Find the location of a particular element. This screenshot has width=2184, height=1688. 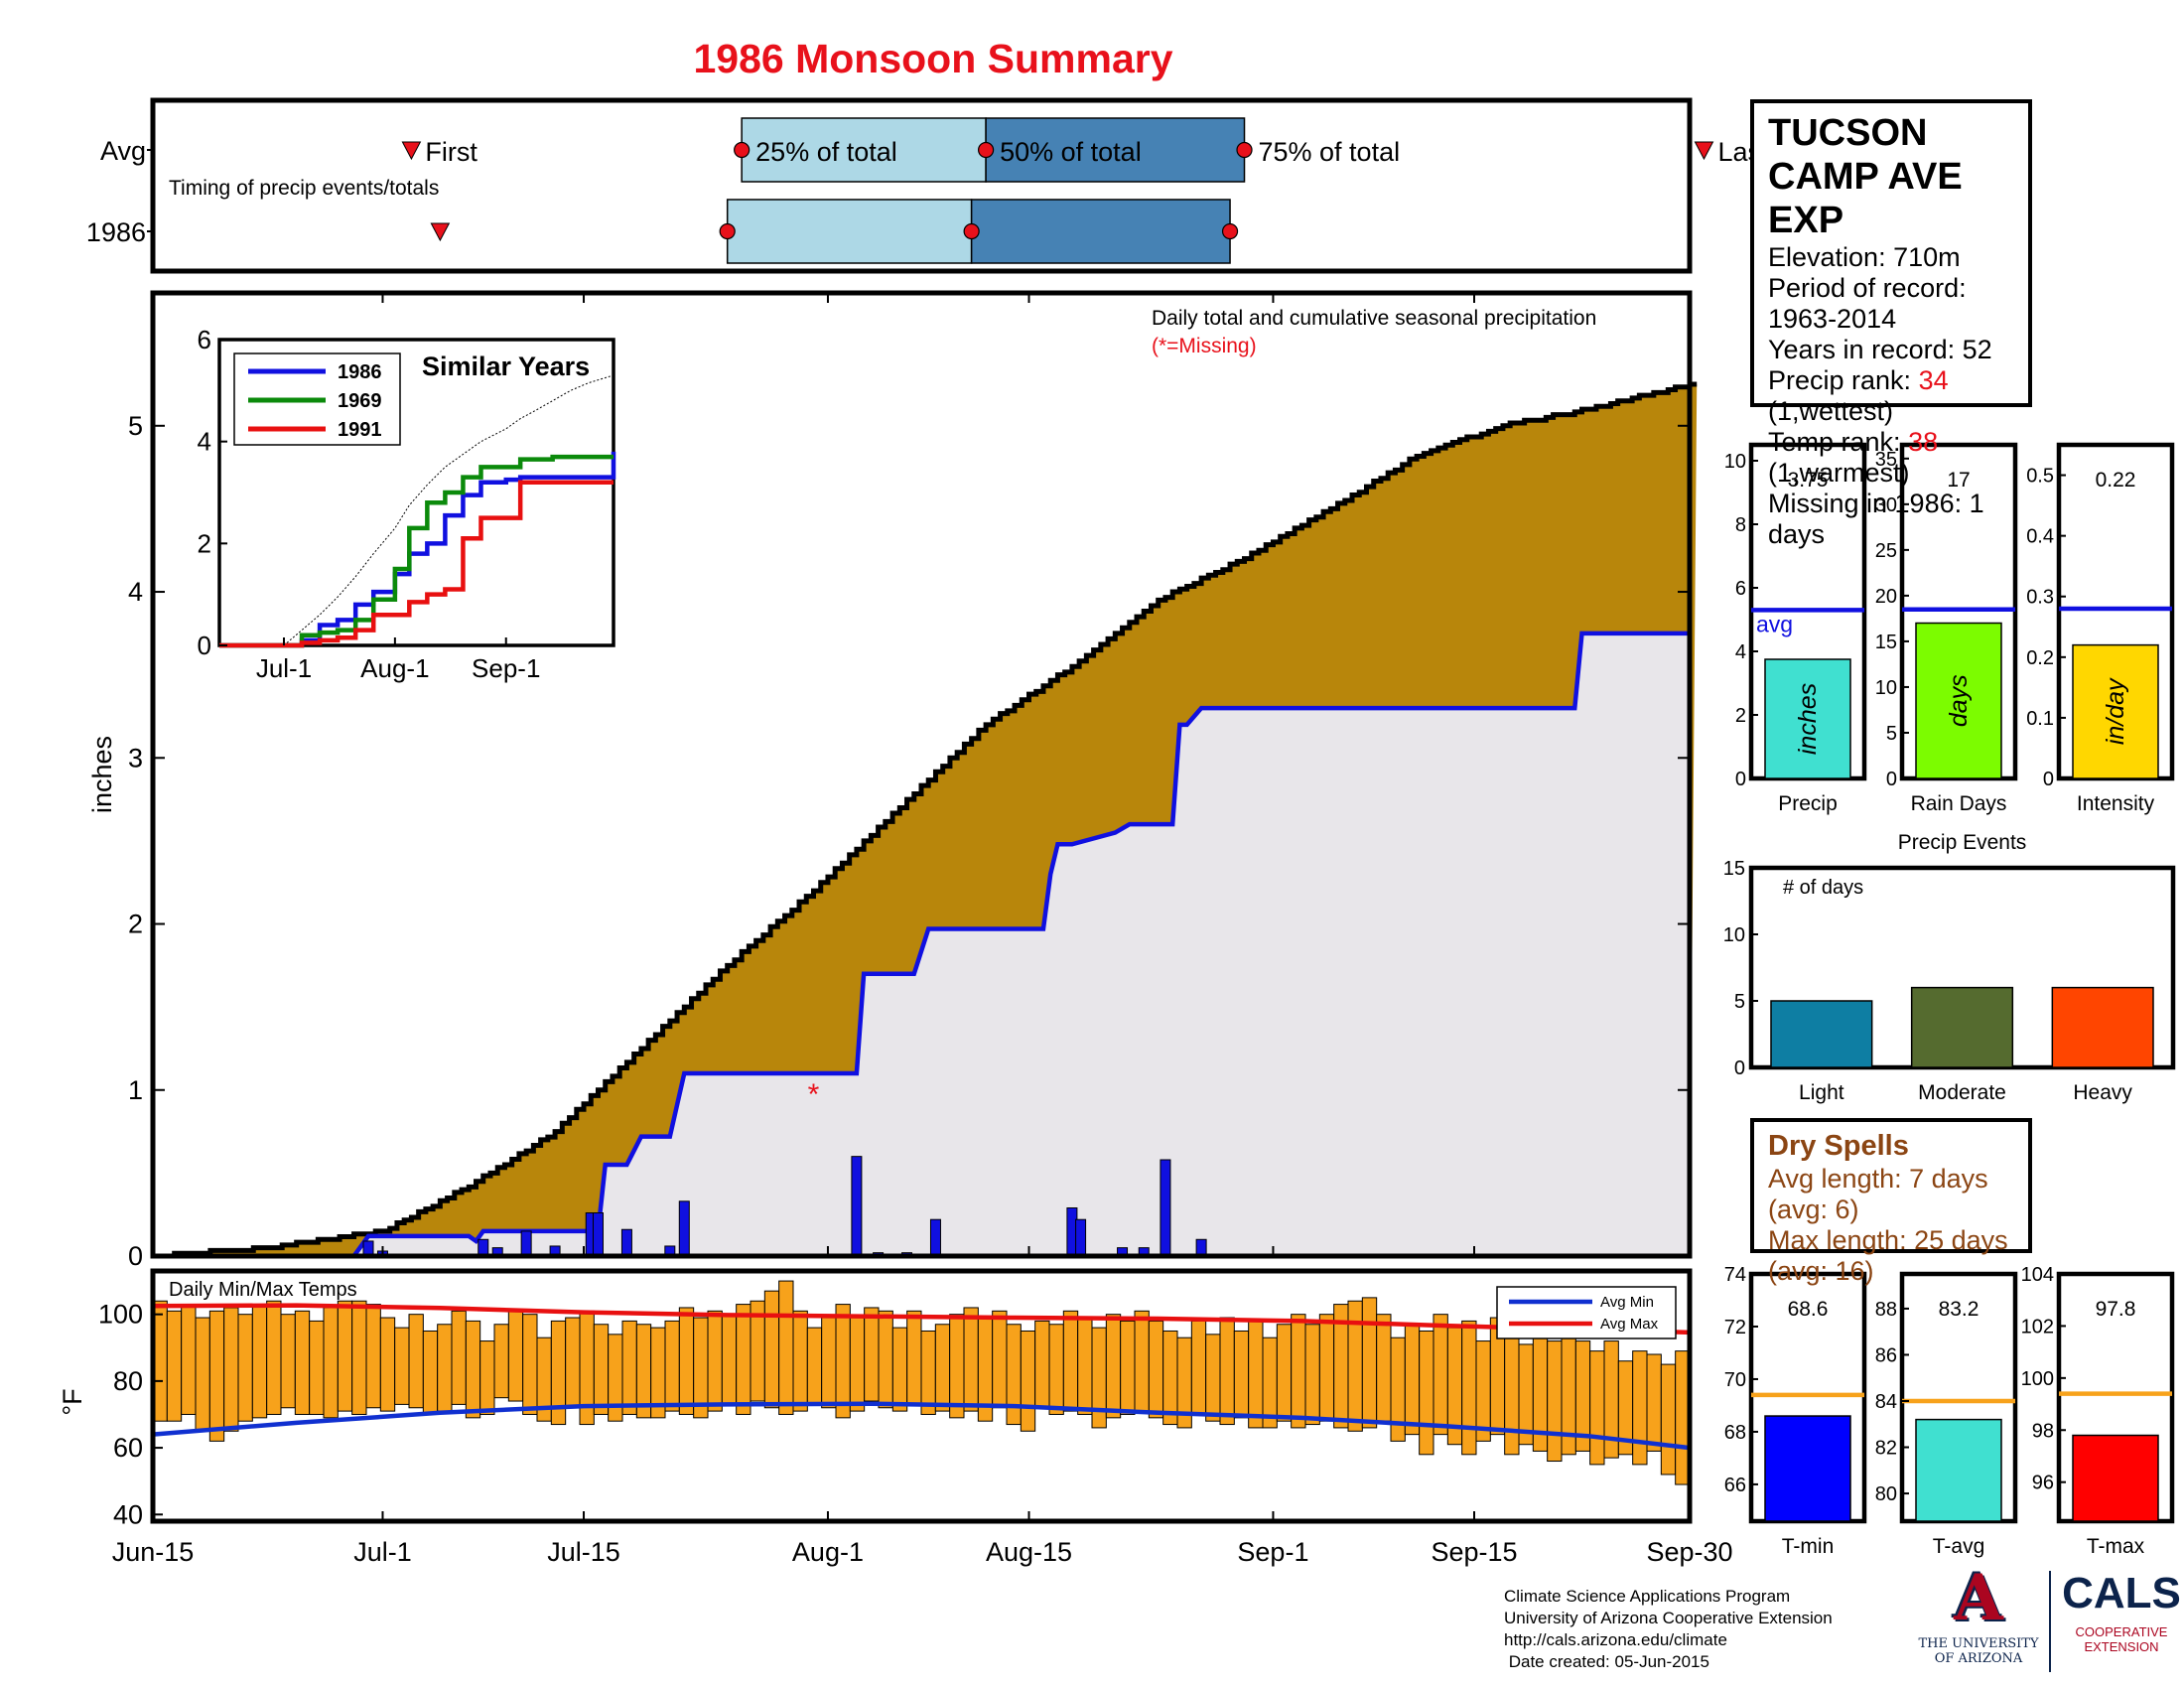

temp-ytick-label: 100 is located at coordinates (120, 1315).